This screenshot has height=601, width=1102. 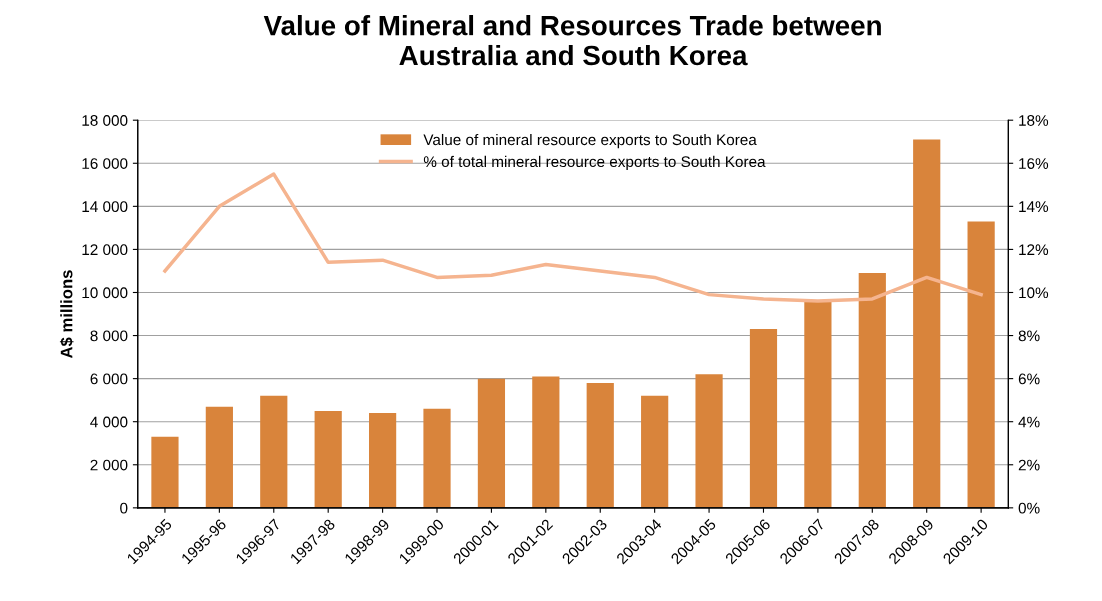 I want to click on y-tick-label: 16 000, so click(x=105, y=163).